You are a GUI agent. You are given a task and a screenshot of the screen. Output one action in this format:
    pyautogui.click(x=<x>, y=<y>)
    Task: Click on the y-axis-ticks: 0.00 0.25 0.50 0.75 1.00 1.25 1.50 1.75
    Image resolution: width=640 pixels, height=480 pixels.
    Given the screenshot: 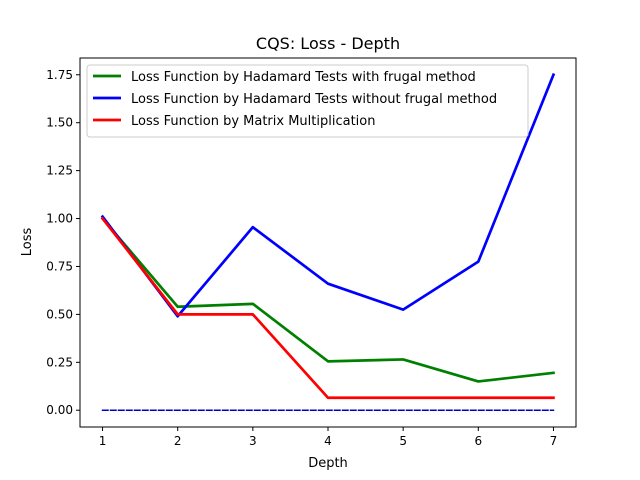 What is the action you would take?
    pyautogui.click(x=63, y=242)
    